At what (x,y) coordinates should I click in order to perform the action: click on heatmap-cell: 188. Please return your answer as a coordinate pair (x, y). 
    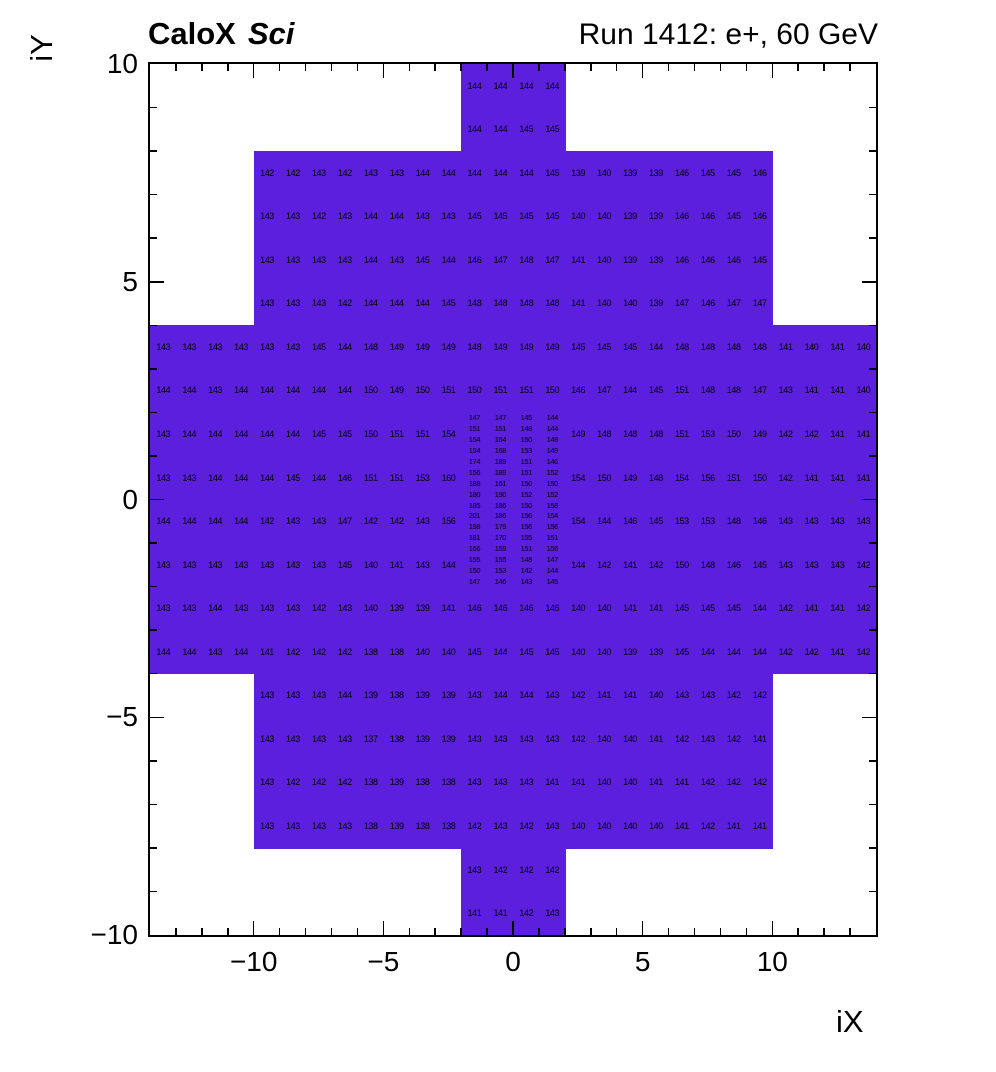
    Looking at the image, I should click on (474, 483).